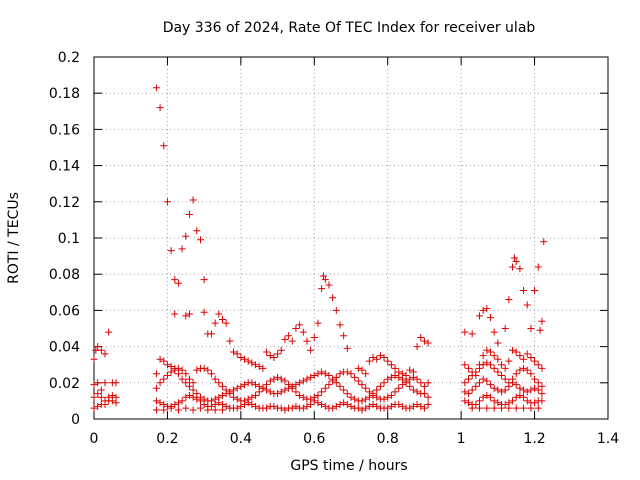  Describe the element at coordinates (69, 58) in the screenshot. I see `y-tick-label: 0.2` at that location.